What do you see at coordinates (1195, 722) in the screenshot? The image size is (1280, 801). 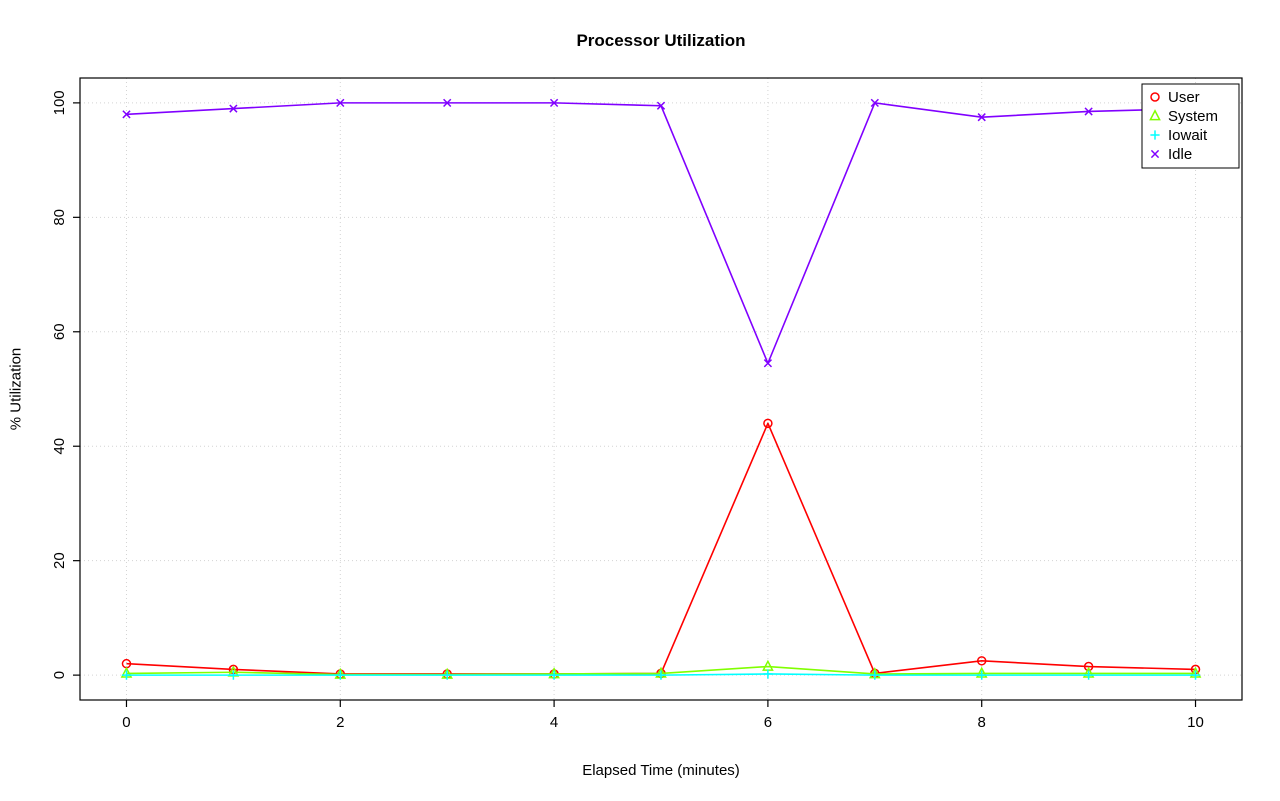 I see `x-tick-label: 10` at bounding box center [1195, 722].